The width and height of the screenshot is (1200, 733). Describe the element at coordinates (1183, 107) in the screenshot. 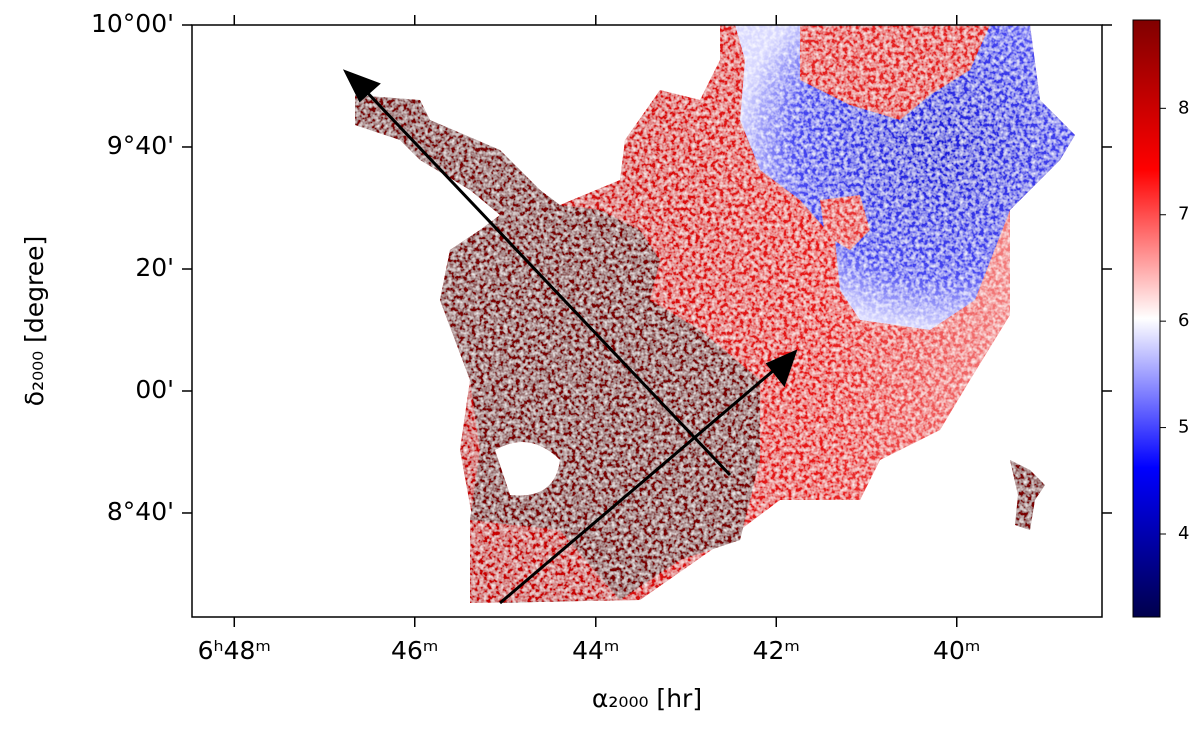

I see `colorbar-tick-label: 8` at that location.